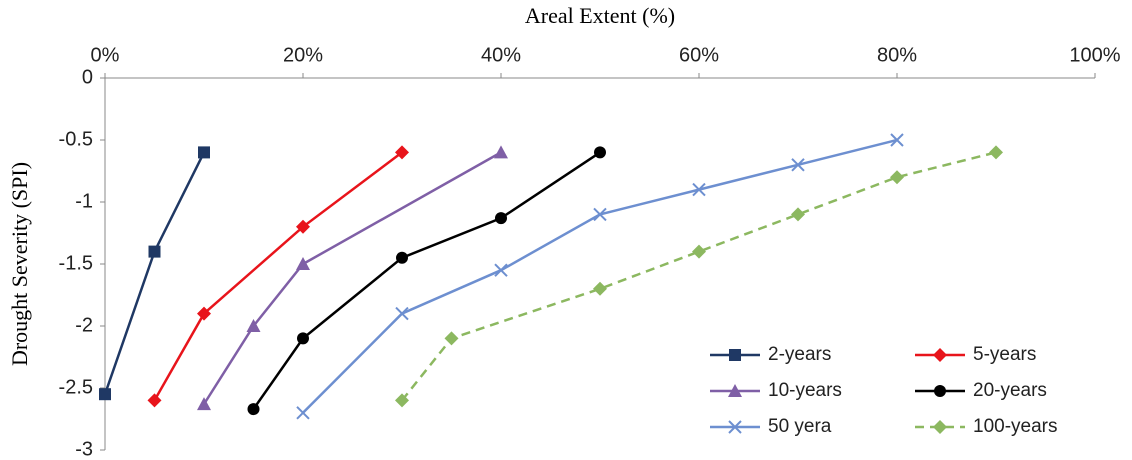 This screenshot has width=1132, height=460. I want to click on y-tick-label: 0, so click(87, 77).